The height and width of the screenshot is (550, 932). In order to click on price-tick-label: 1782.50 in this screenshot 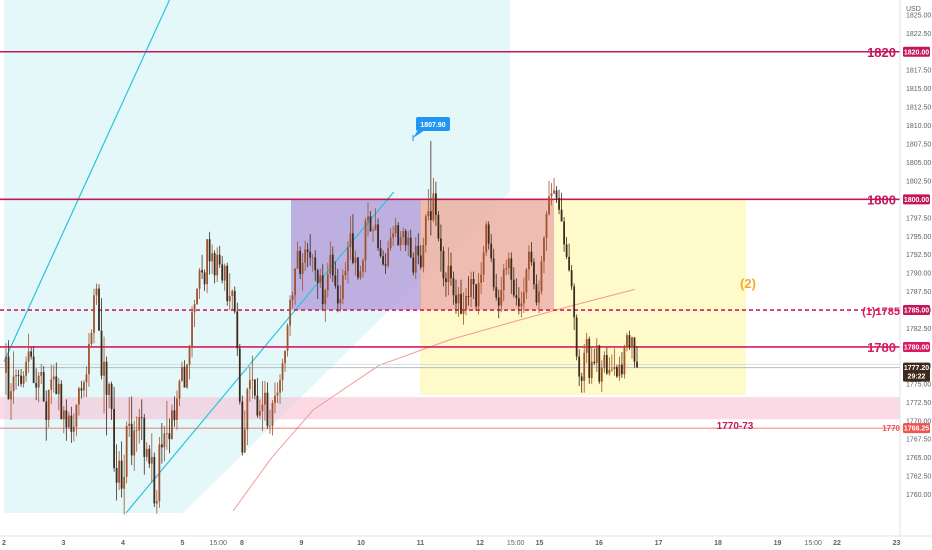, I will do `click(918, 329)`.